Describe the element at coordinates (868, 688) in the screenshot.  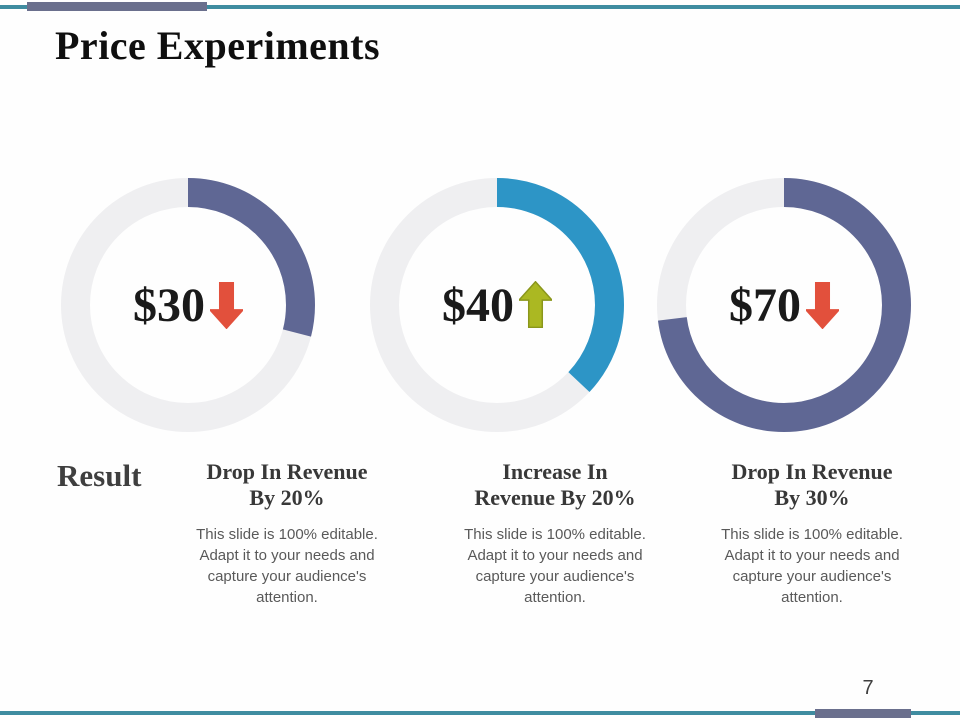
I see `page-number: 7` at that location.